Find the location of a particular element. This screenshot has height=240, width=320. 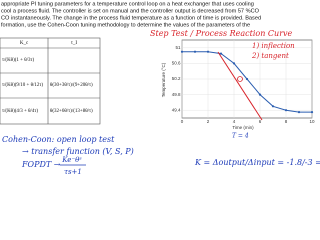

table-cell: θ(32+6θ/τ)/(13+8θ/τ) is located at coordinates (71, 111).